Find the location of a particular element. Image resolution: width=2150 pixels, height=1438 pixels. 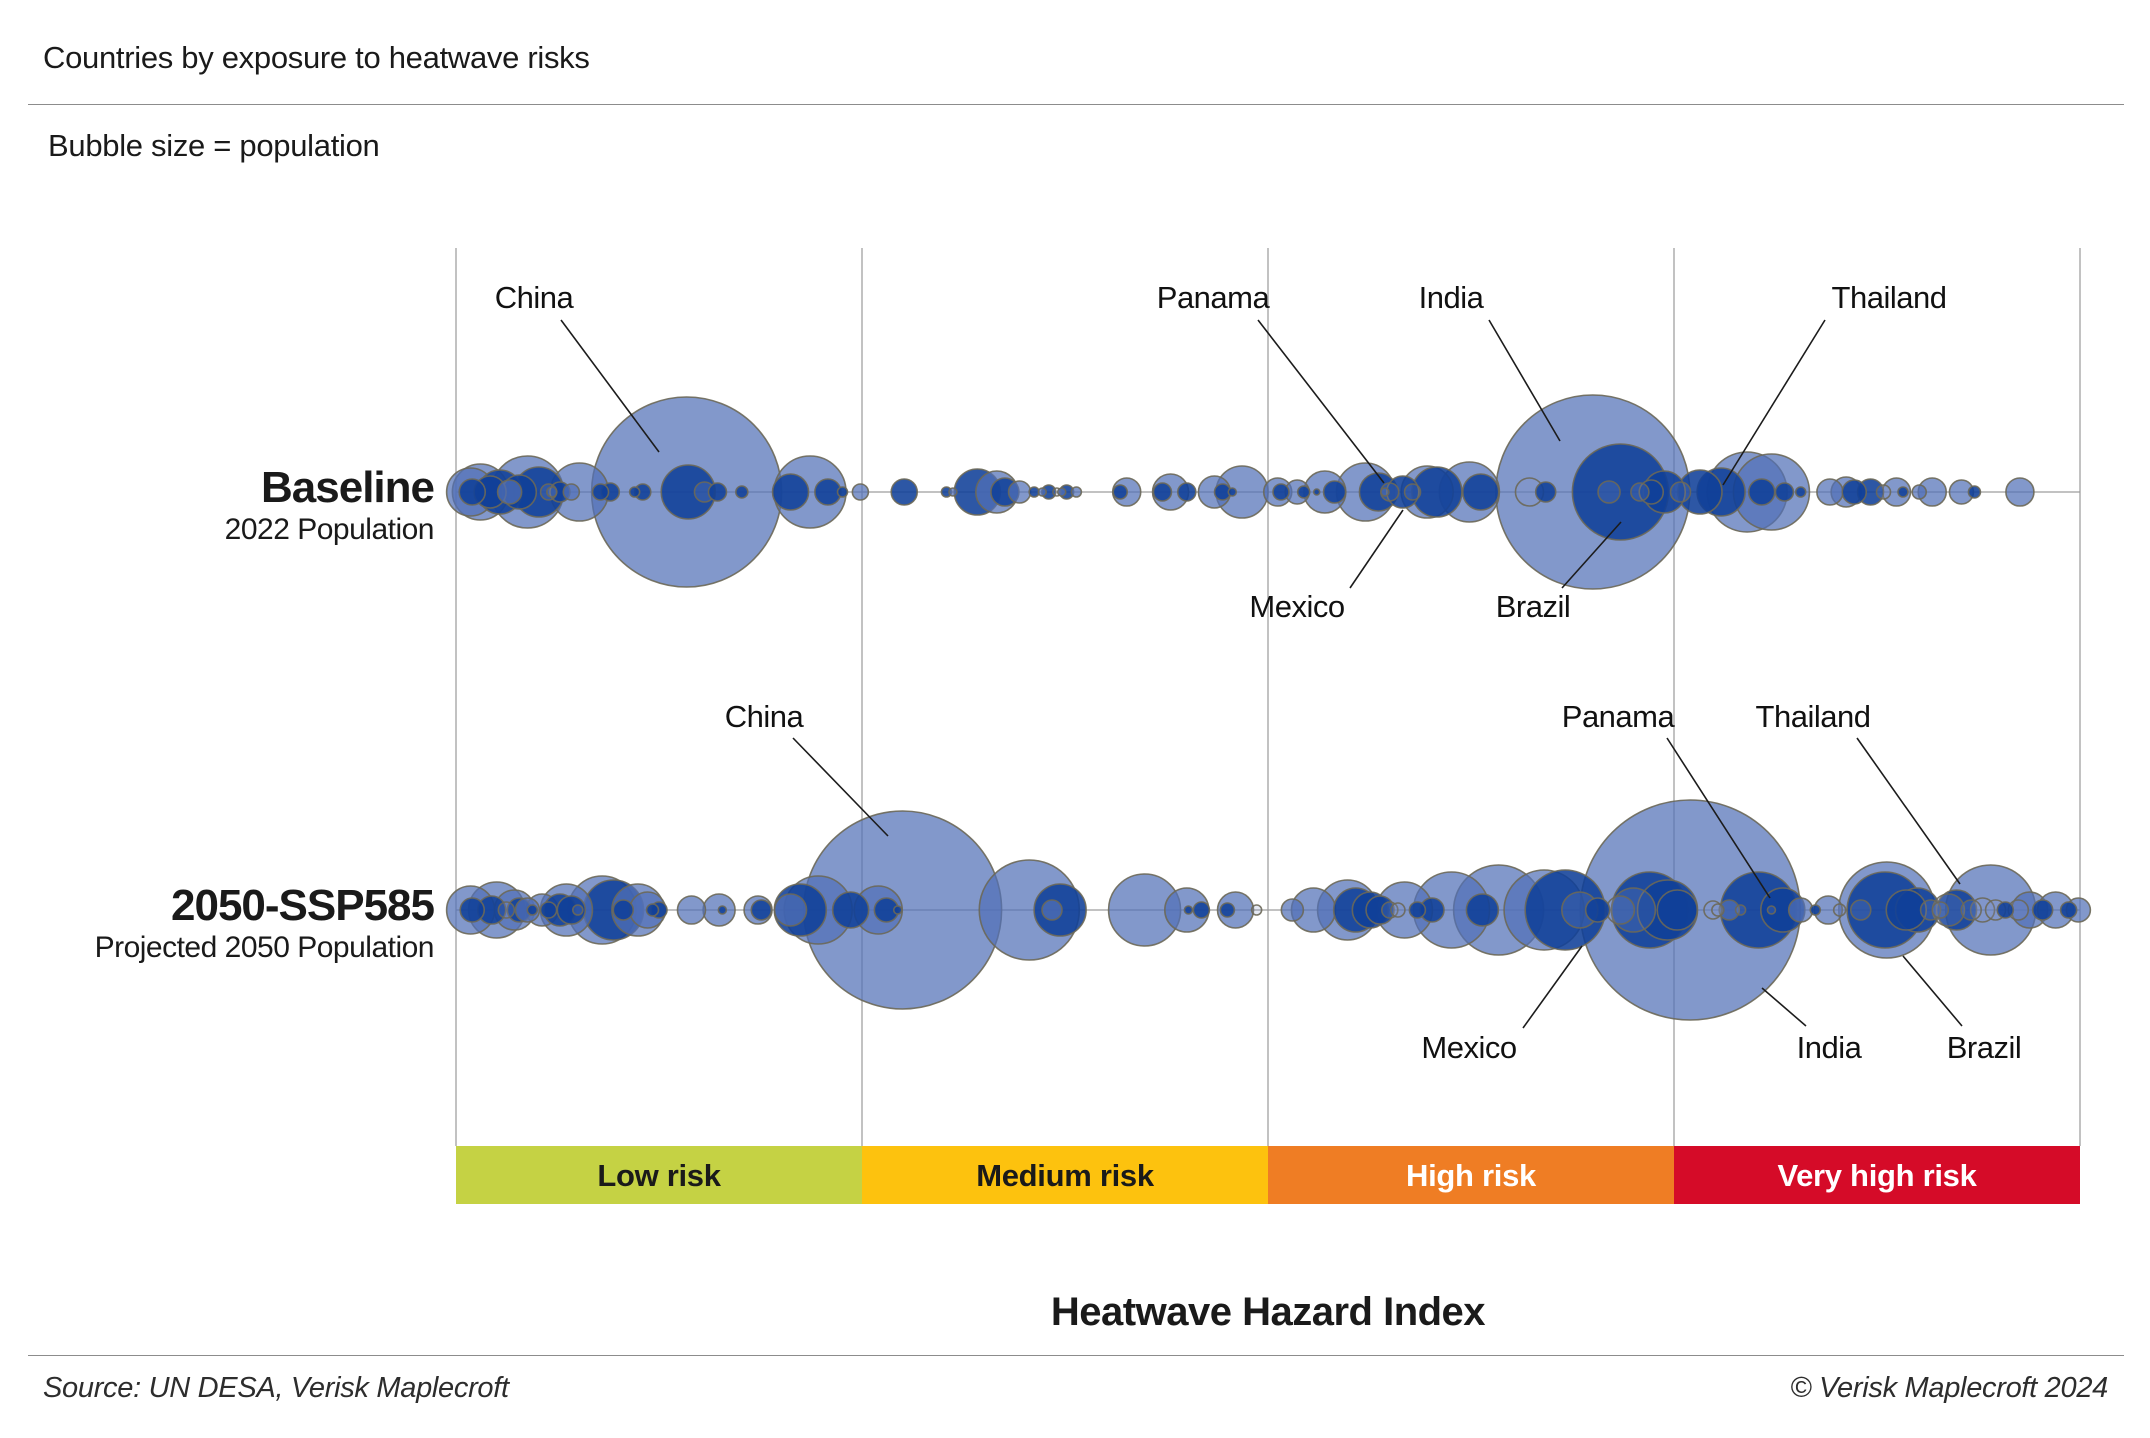

row-label-baseline-sub: 2022 Population is located at coordinates (329, 529).